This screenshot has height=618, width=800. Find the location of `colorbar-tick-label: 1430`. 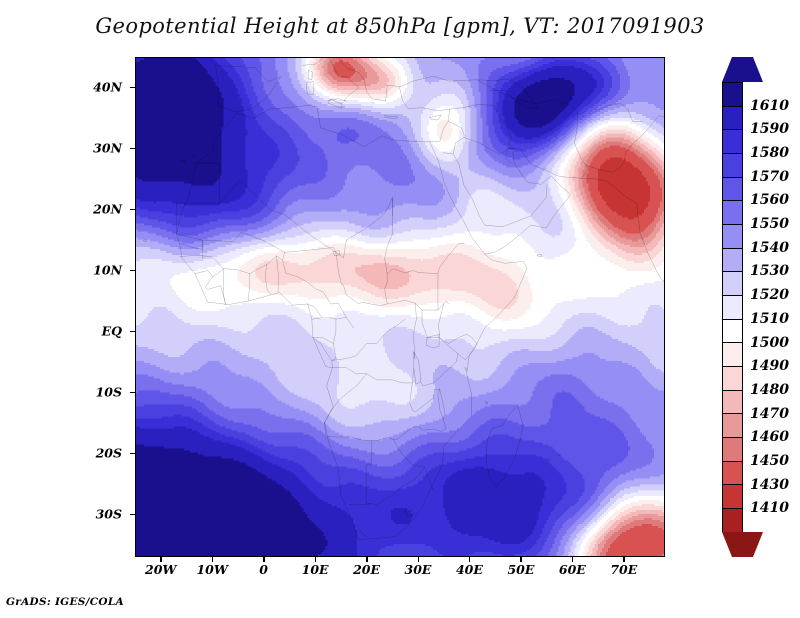

colorbar-tick-label: 1430 is located at coordinates (769, 484).